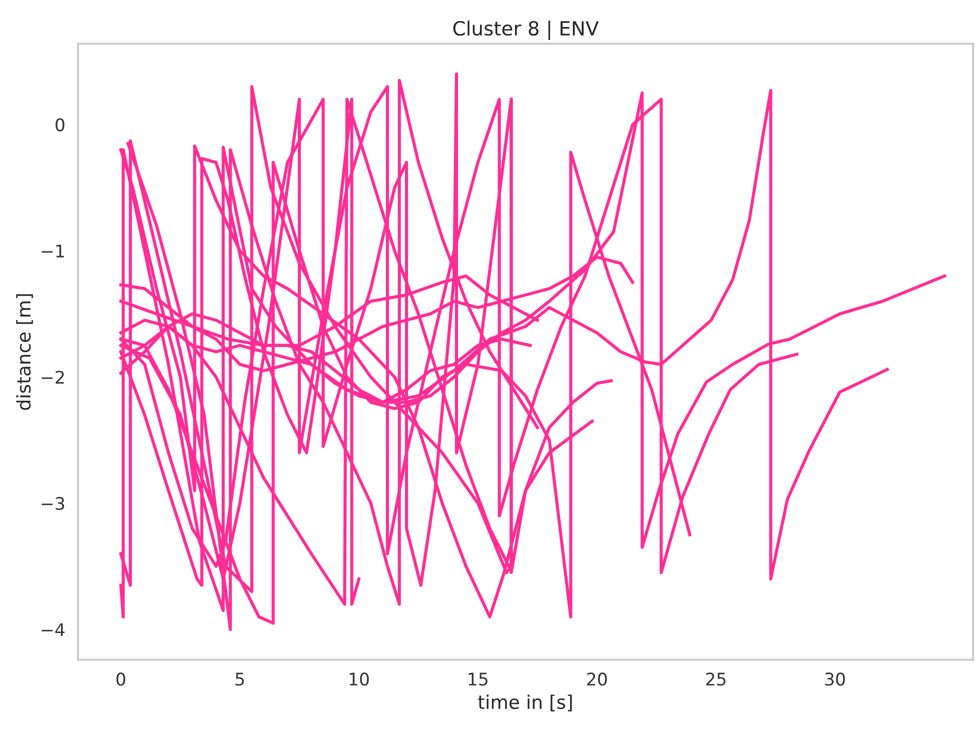  I want to click on x-tick-label: 5, so click(240, 679).